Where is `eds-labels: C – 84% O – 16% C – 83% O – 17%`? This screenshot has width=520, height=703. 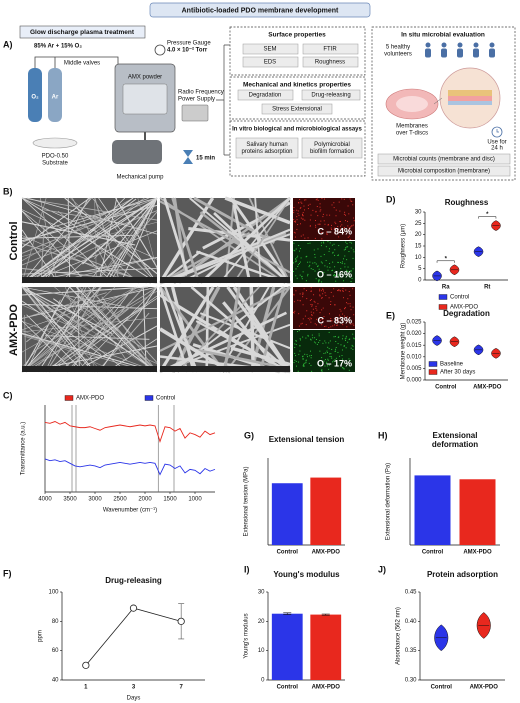 eds-labels: C – 84% O – 16% C – 83% O – 17% is located at coordinates (334, 297).